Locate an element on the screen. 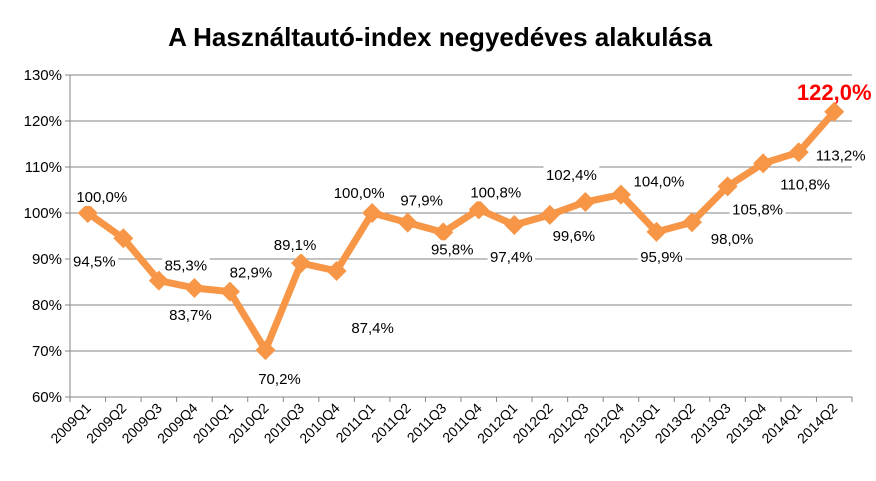 The width and height of the screenshot is (876, 481). data-label: 97,9% is located at coordinates (421, 201).